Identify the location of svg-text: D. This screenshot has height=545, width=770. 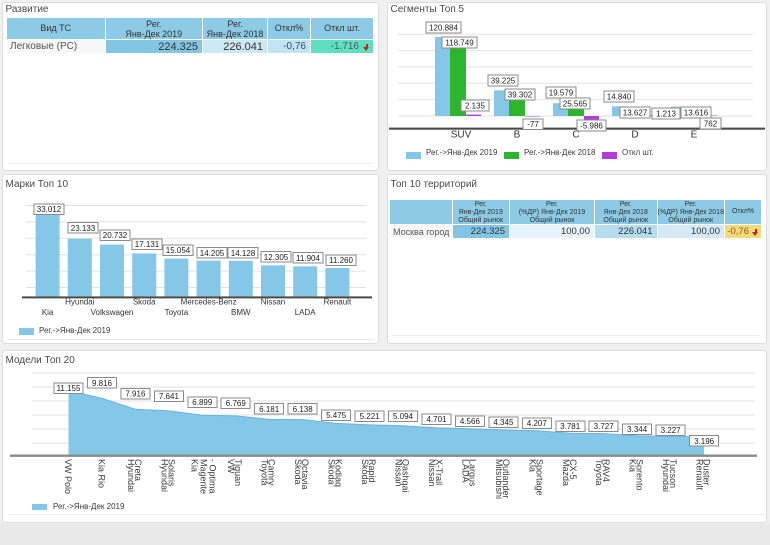
(634, 135).